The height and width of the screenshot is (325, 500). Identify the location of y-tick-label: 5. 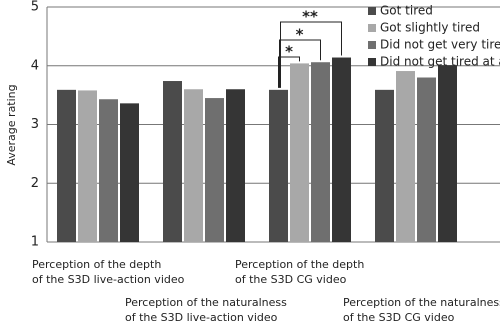
(35, 7).